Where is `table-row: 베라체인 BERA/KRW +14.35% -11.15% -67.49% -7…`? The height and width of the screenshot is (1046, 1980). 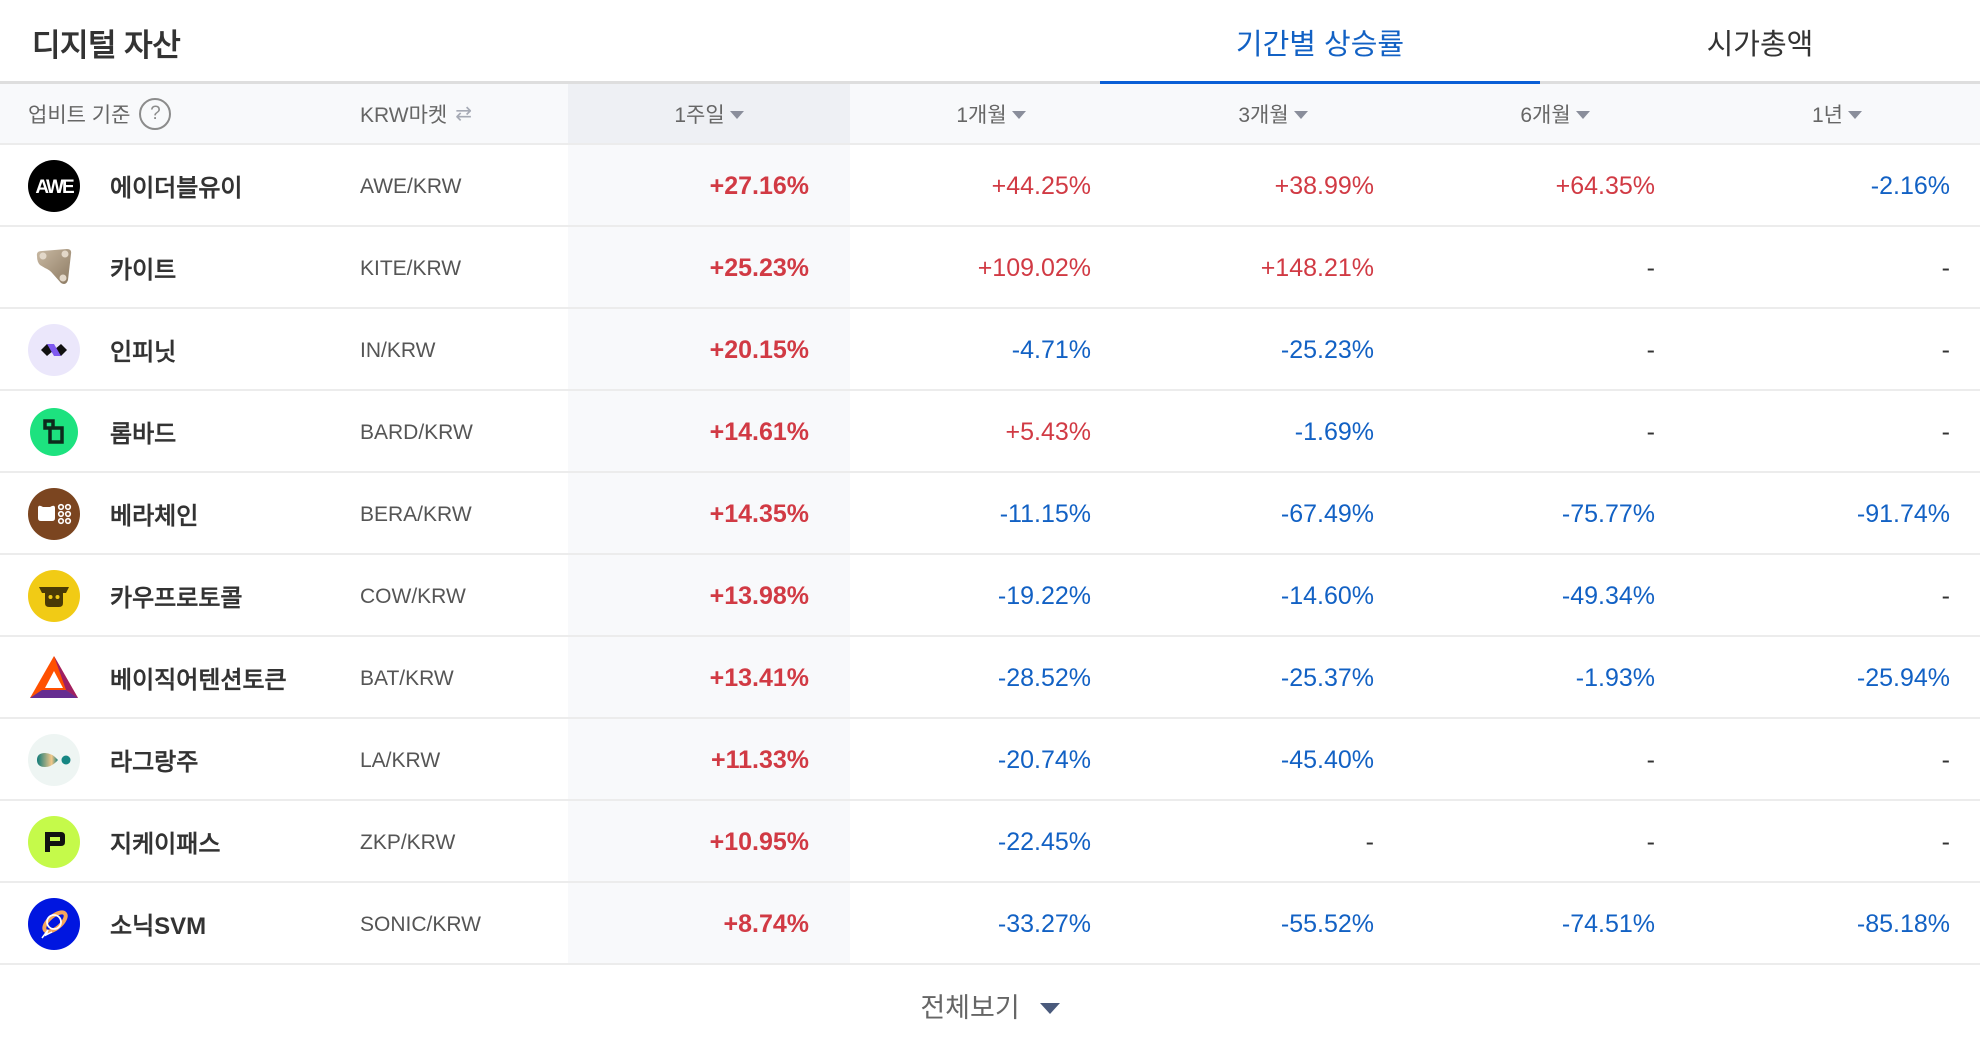
table-row: 베라체인 BERA/KRW +14.35% -11.15% -67.49% -7… is located at coordinates (990, 514).